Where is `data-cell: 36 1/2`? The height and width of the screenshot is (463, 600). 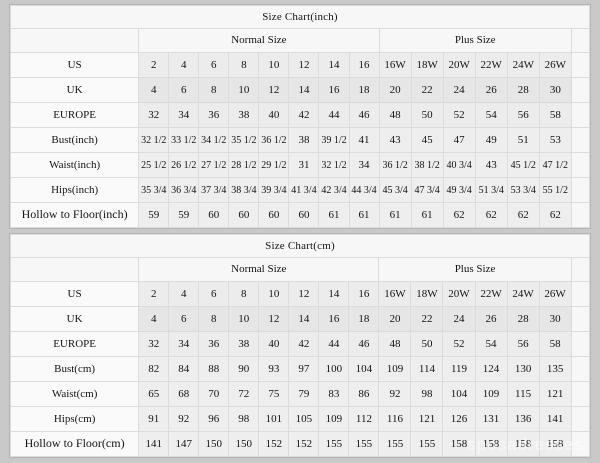
data-cell: 36 1/2 is located at coordinates (274, 140).